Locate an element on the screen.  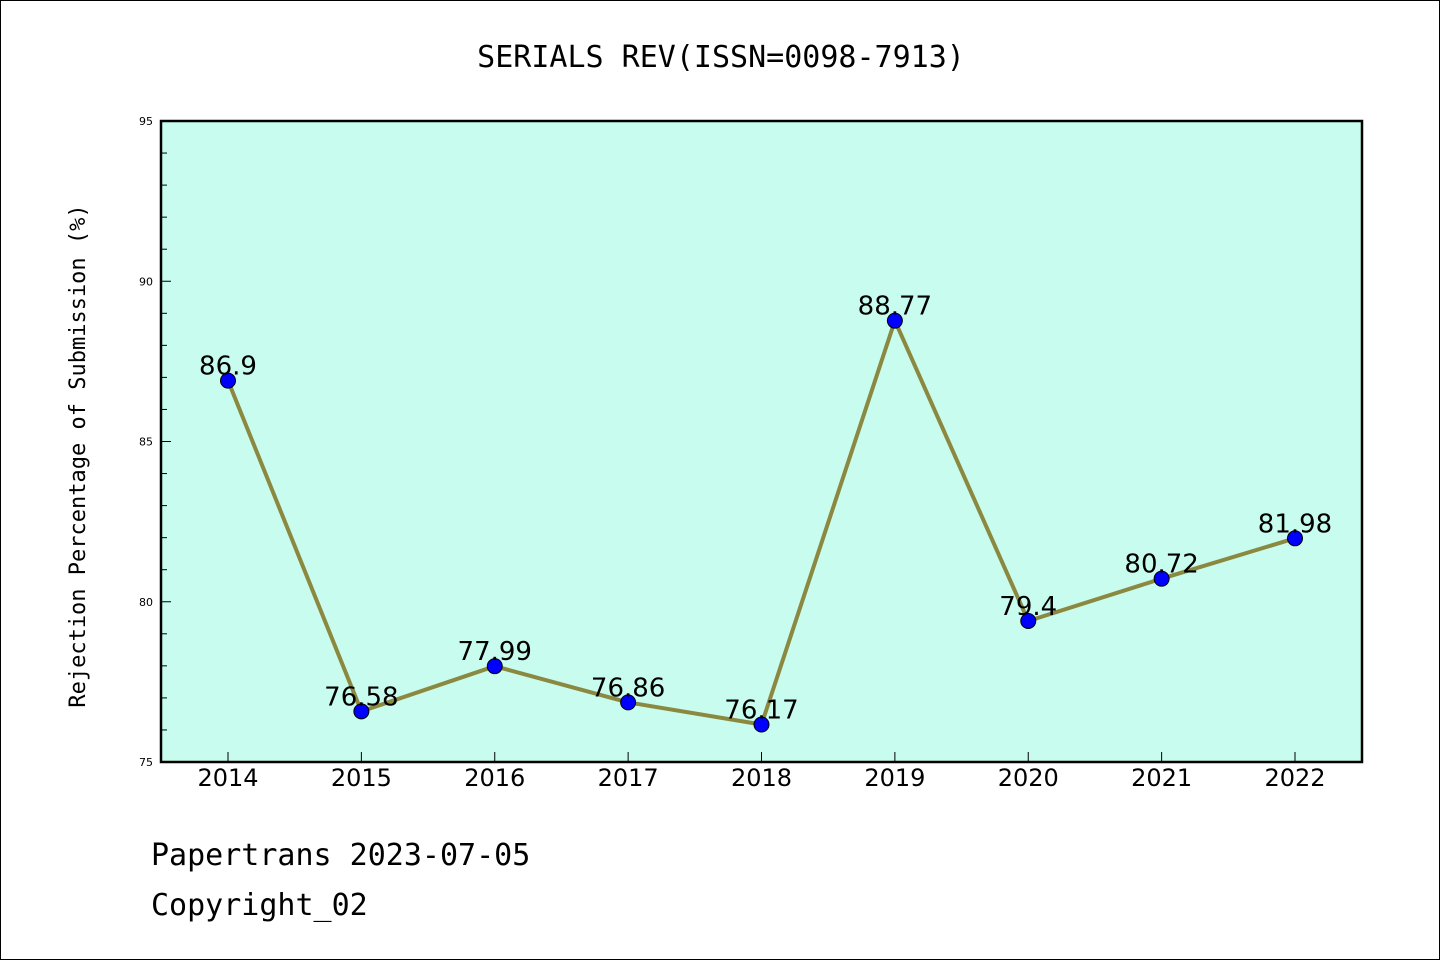
chart-title: SERIALS REV(ISSN=0098-7913) is located at coordinates (721, 57).